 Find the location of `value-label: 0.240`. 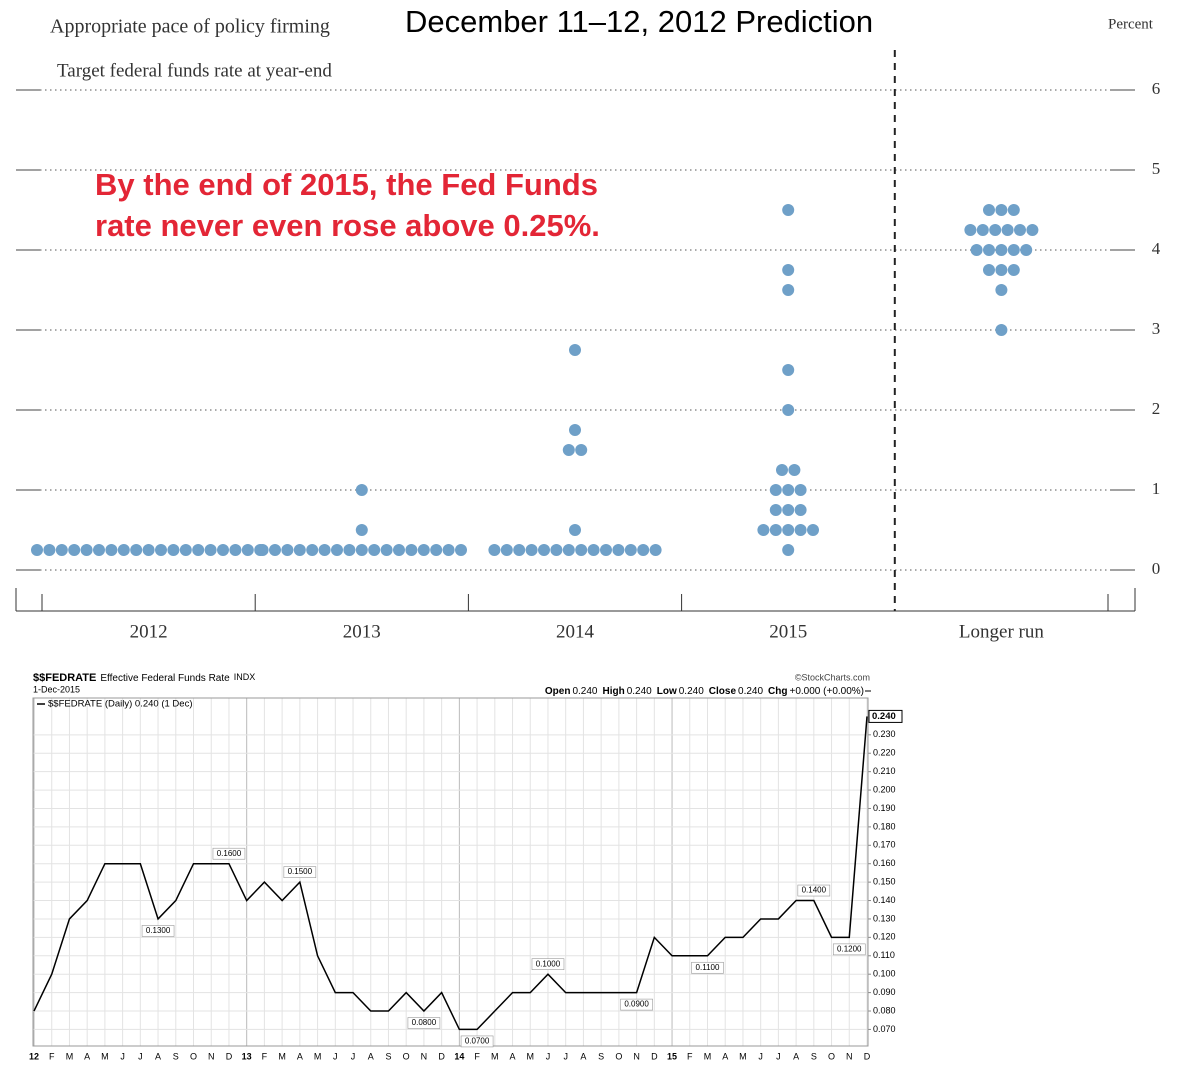

value-label: 0.240 is located at coordinates (884, 716).